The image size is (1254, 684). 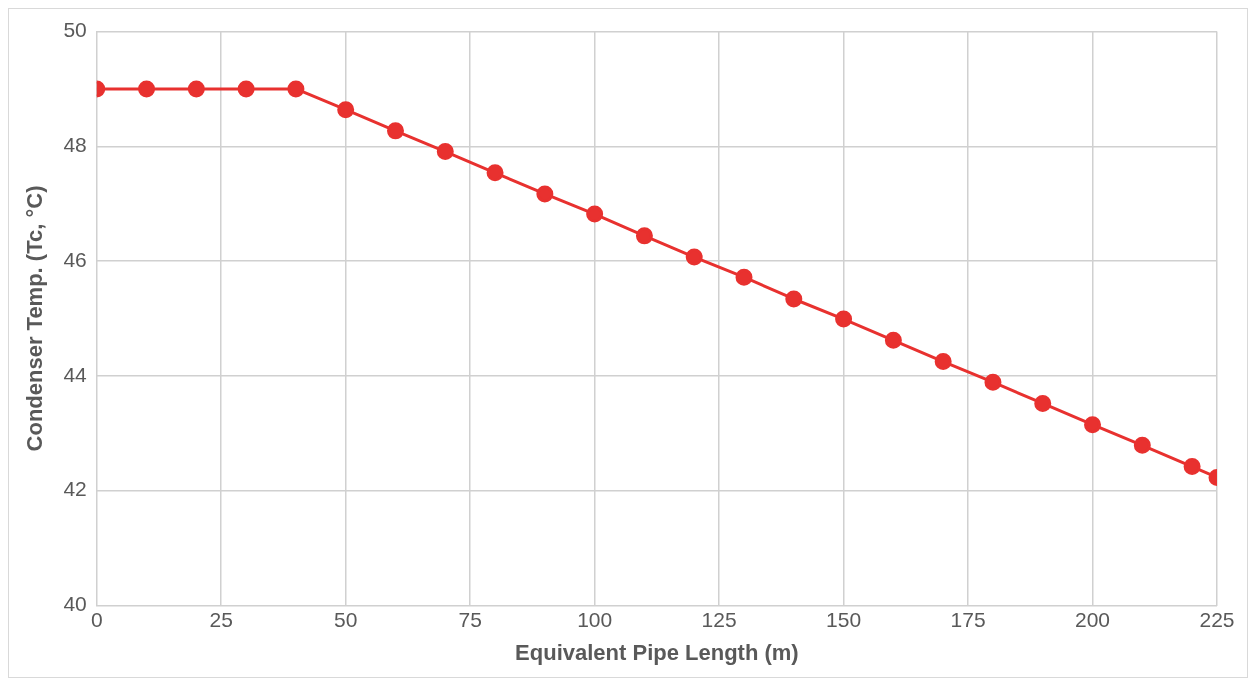 I want to click on x-axis-title: Equivalent Pipe Length (m), so click(x=657, y=652).